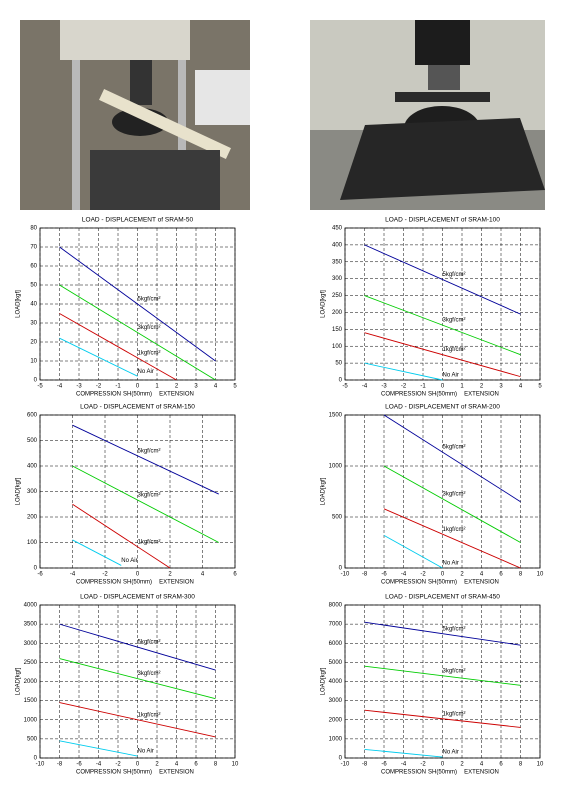 This screenshot has height=805, width=564. I want to click on y-tick-label: 200, so click(32, 518).